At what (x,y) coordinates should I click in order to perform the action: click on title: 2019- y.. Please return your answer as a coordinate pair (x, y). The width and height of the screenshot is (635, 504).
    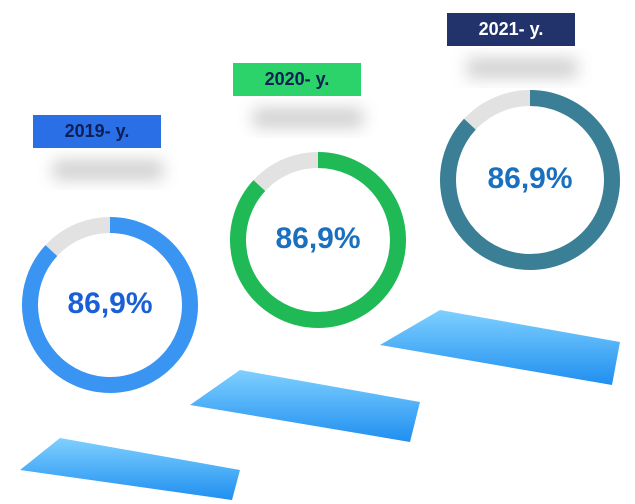
    Looking at the image, I should click on (97, 131).